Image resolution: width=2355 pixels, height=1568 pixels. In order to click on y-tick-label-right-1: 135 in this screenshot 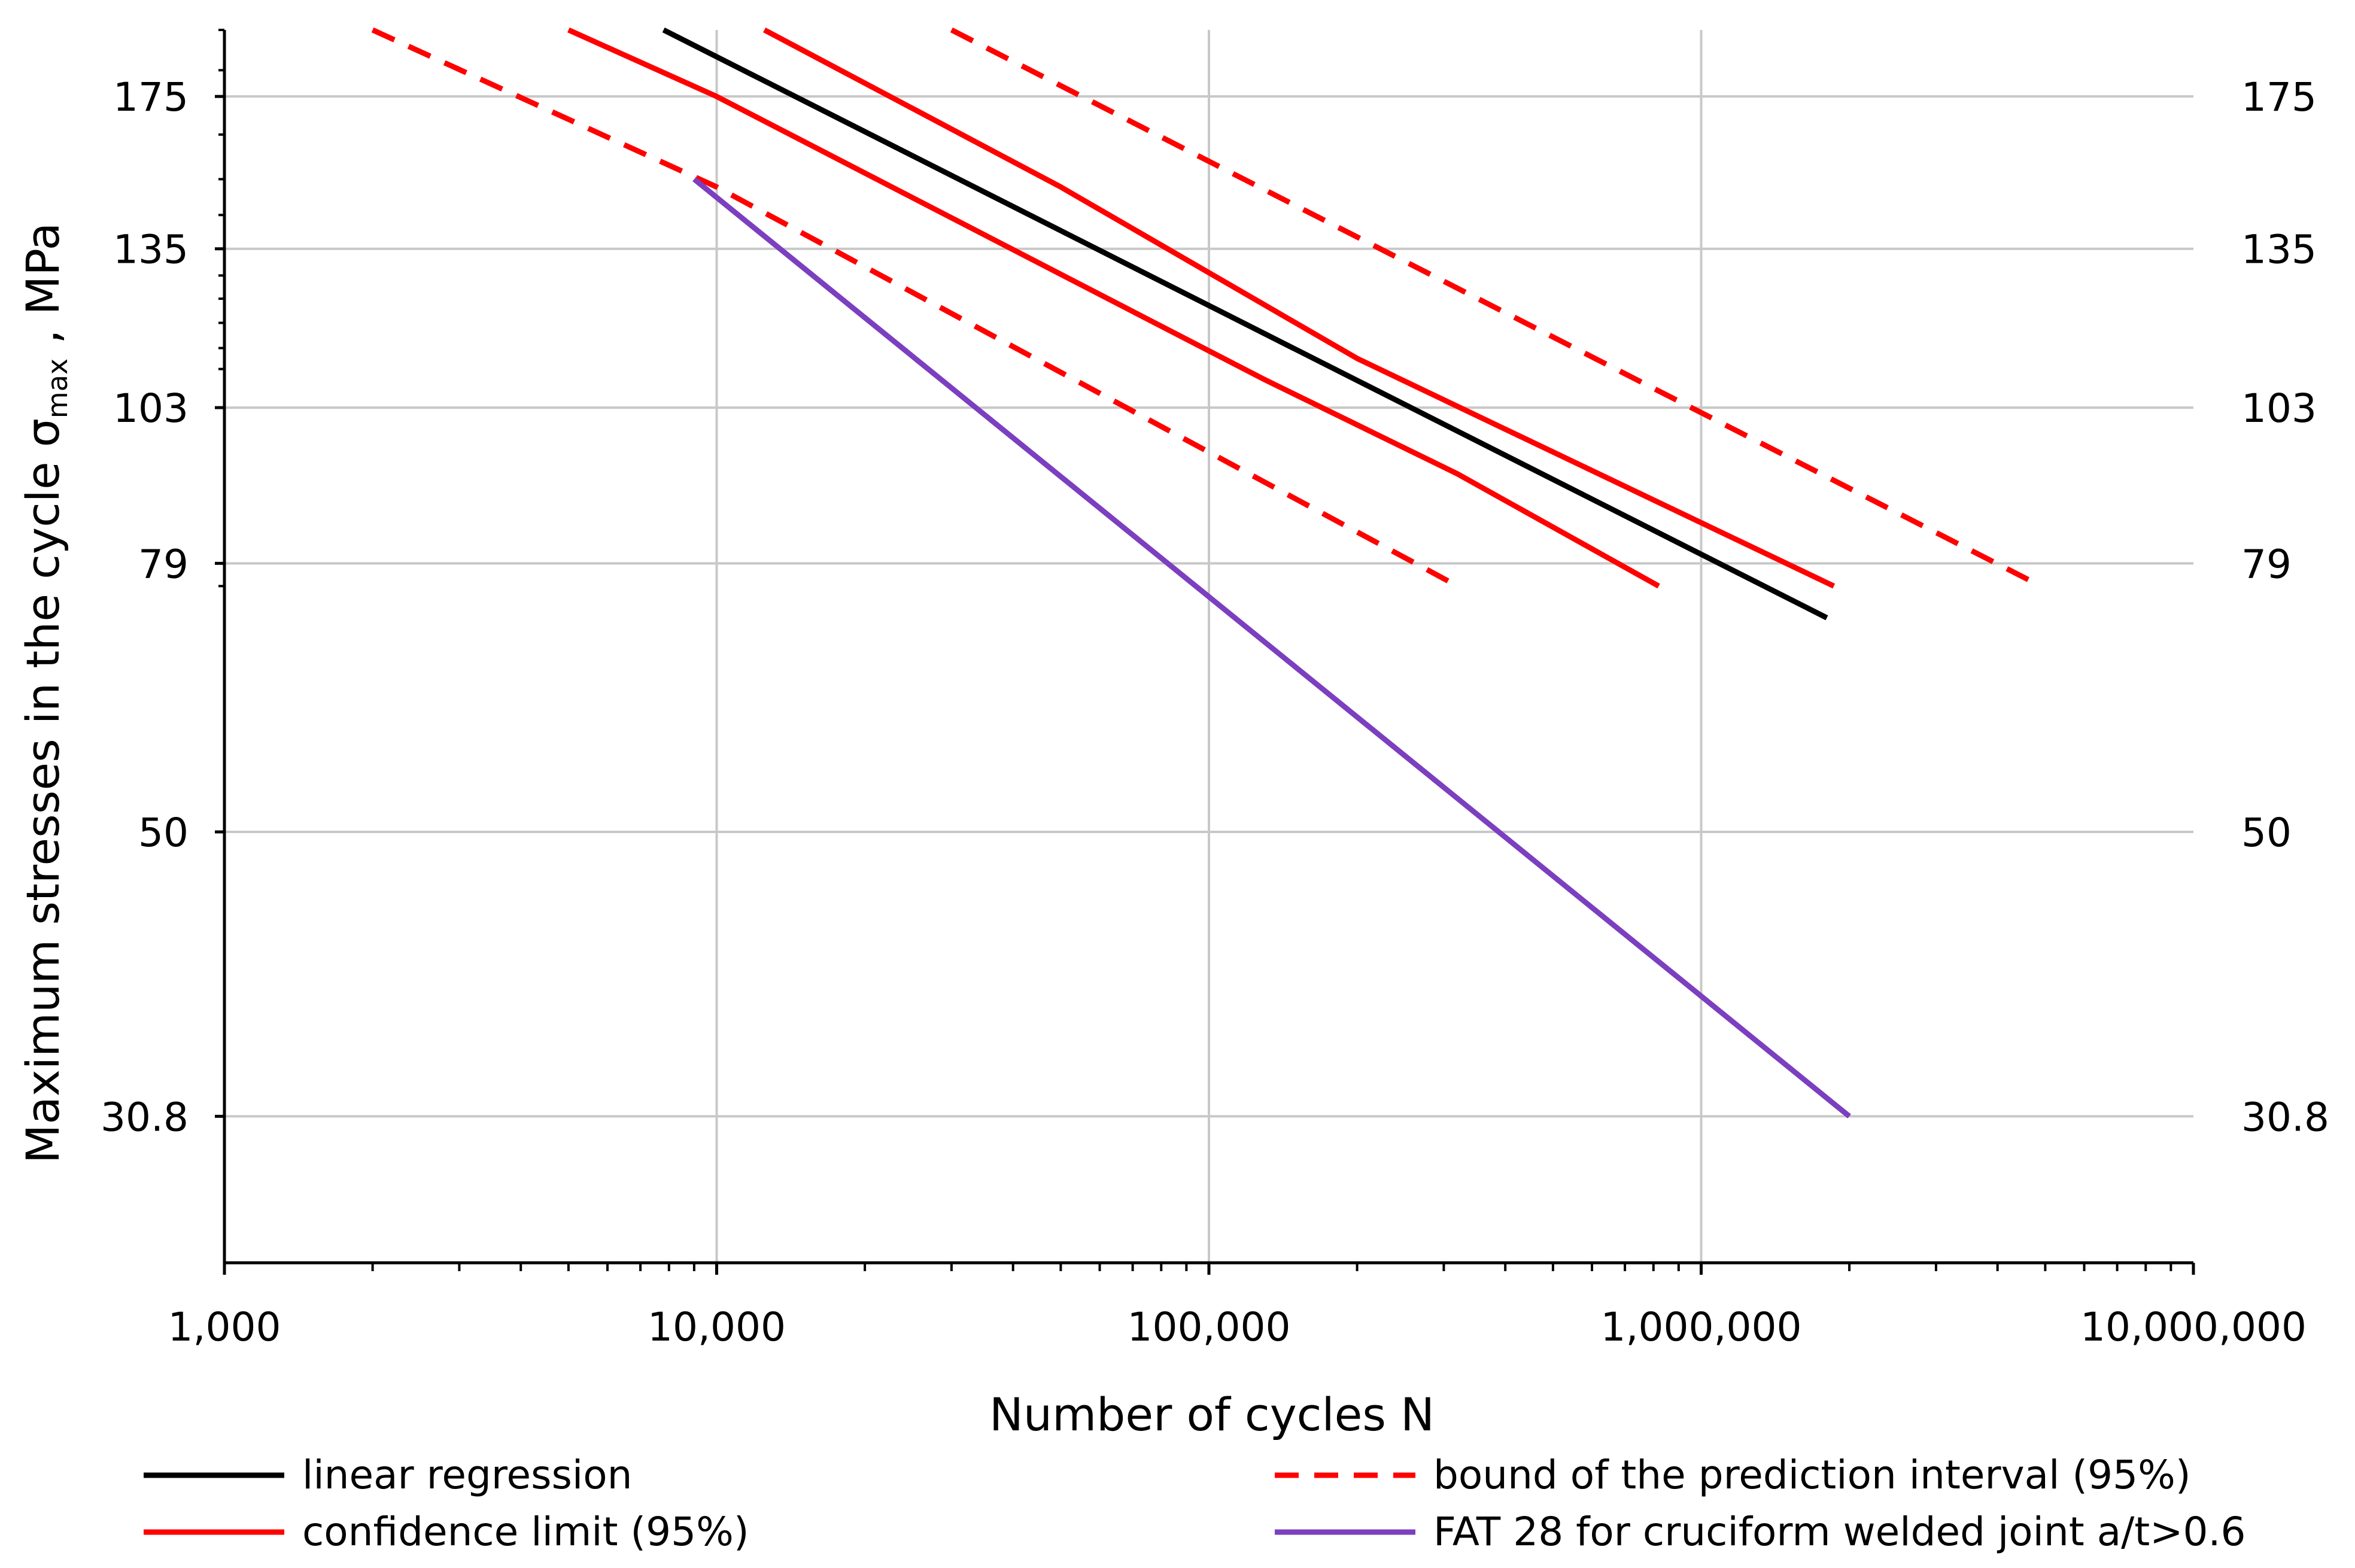, I will do `click(2279, 250)`.